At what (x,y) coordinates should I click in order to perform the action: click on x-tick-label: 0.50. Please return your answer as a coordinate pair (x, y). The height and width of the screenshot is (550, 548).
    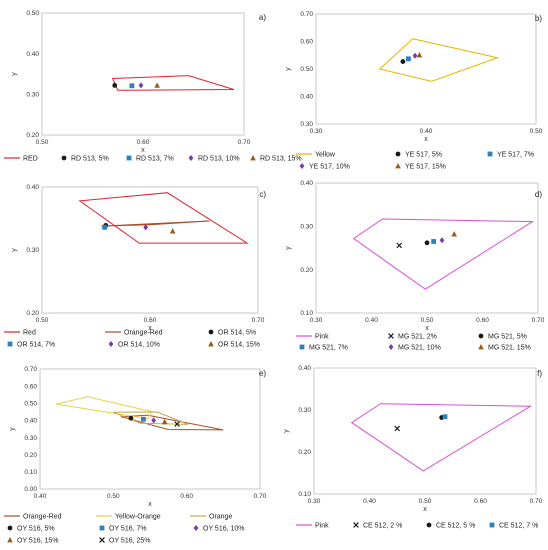
    Looking at the image, I should click on (425, 501).